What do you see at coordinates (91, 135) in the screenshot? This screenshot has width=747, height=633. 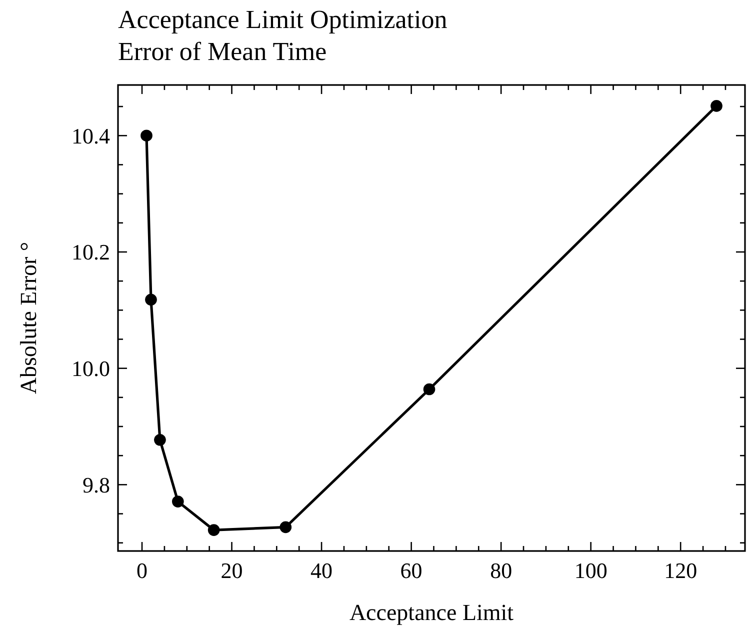 I see `y-tick-label: 10.4` at bounding box center [91, 135].